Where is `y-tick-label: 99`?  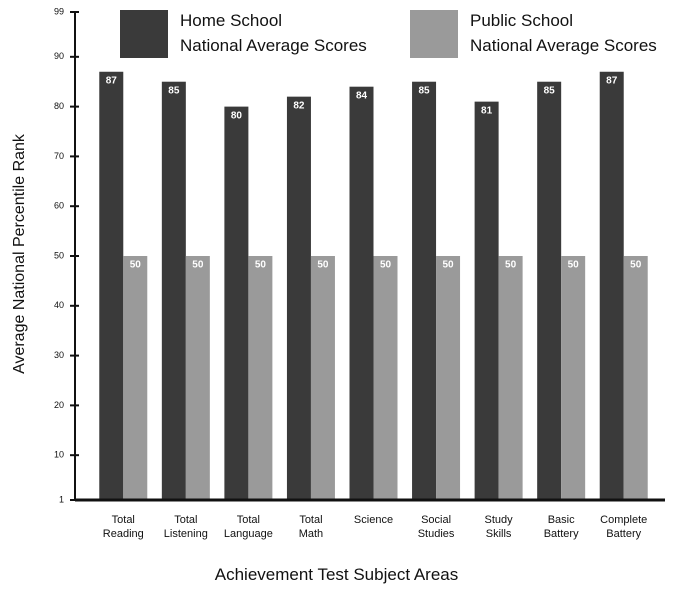 y-tick-label: 99 is located at coordinates (59, 11).